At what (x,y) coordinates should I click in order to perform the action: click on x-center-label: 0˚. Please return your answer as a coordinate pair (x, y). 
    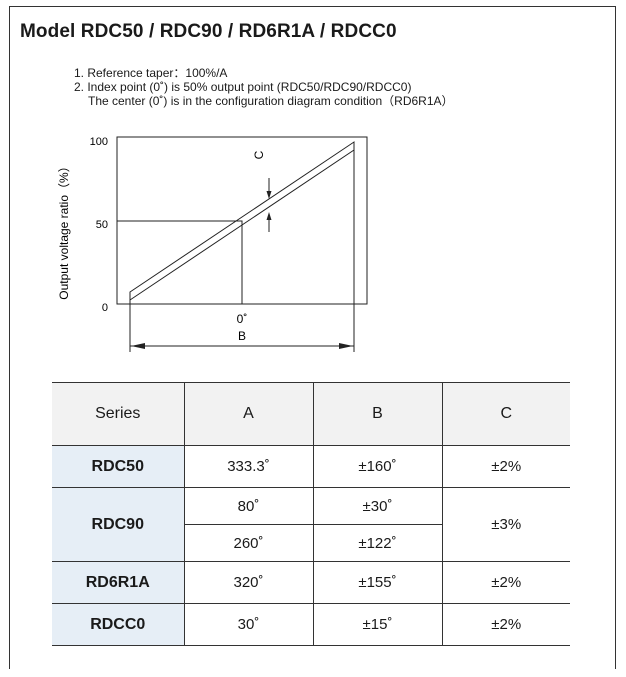
    Looking at the image, I should click on (242, 319).